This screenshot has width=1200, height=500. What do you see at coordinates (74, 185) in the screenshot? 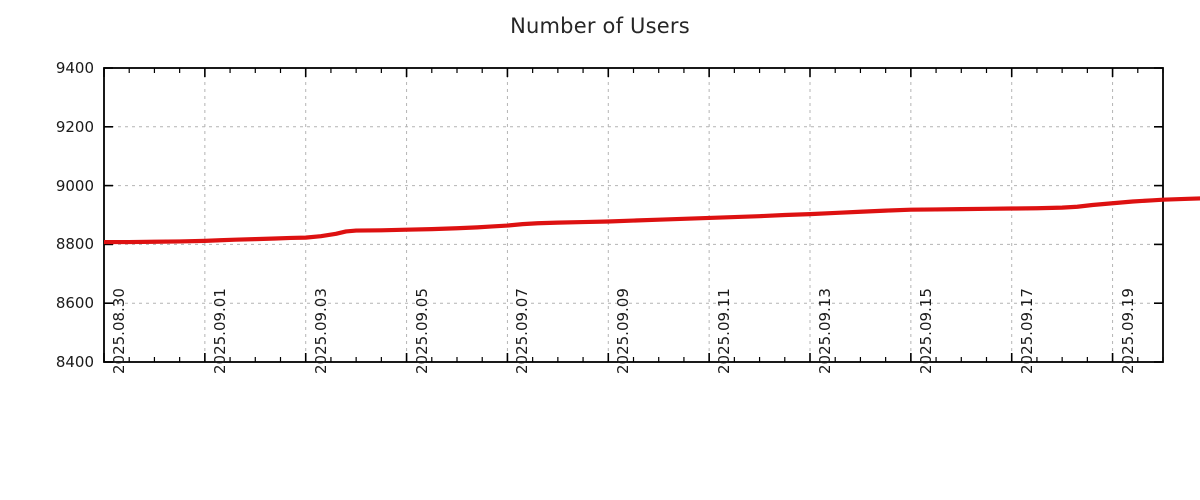
I see `y-axis-tick-label: 9000` at bounding box center [74, 185].